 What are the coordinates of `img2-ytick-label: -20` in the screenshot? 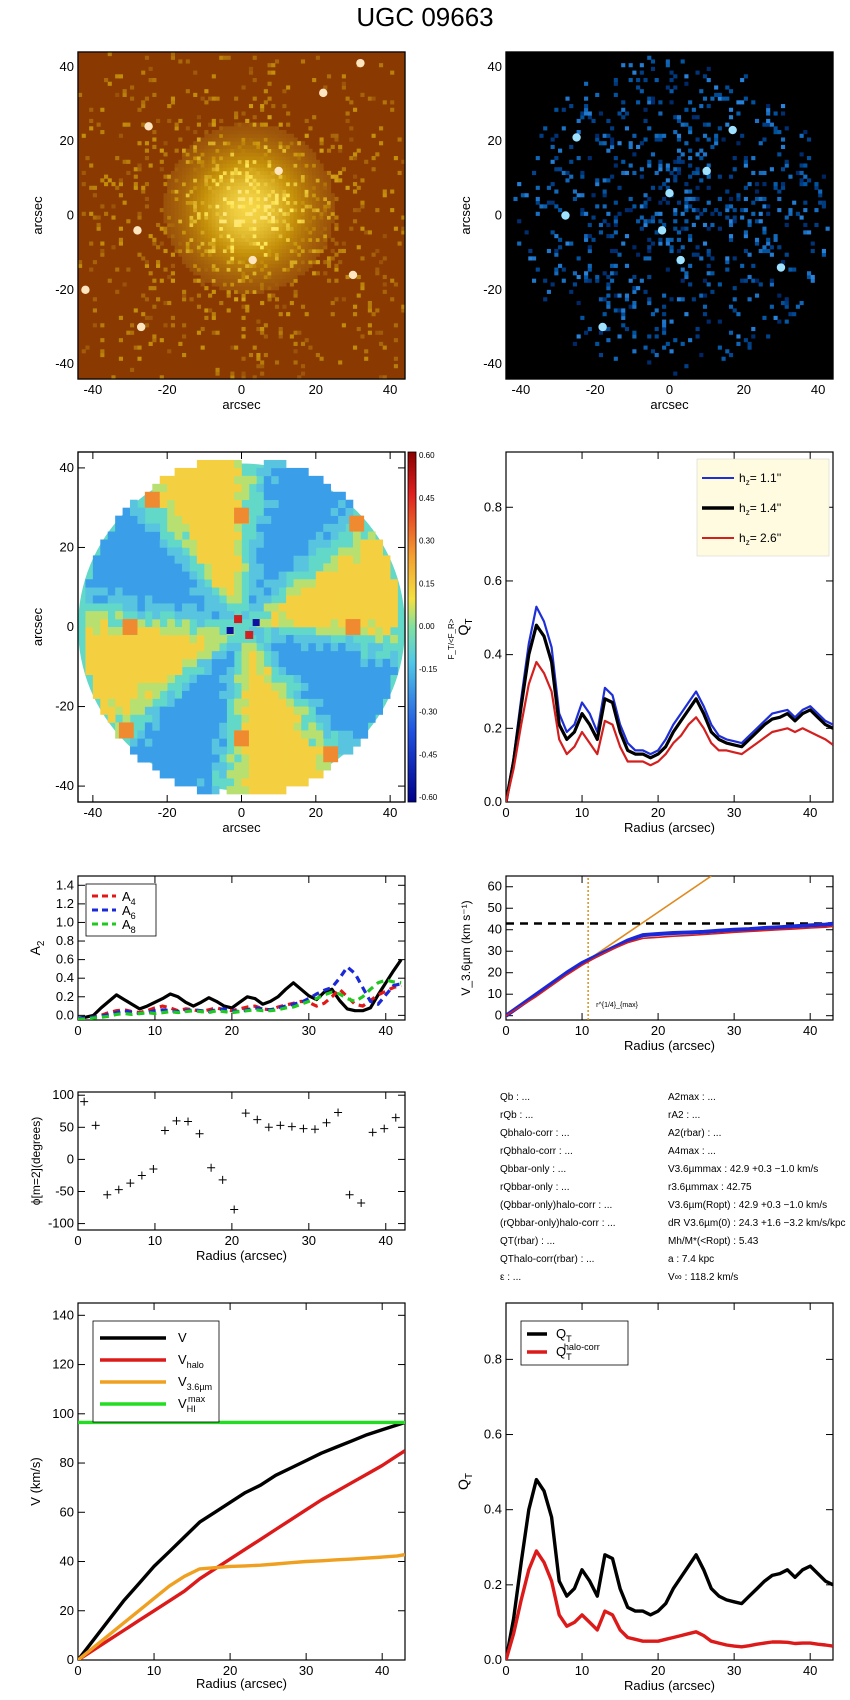 It's located at (492, 289).